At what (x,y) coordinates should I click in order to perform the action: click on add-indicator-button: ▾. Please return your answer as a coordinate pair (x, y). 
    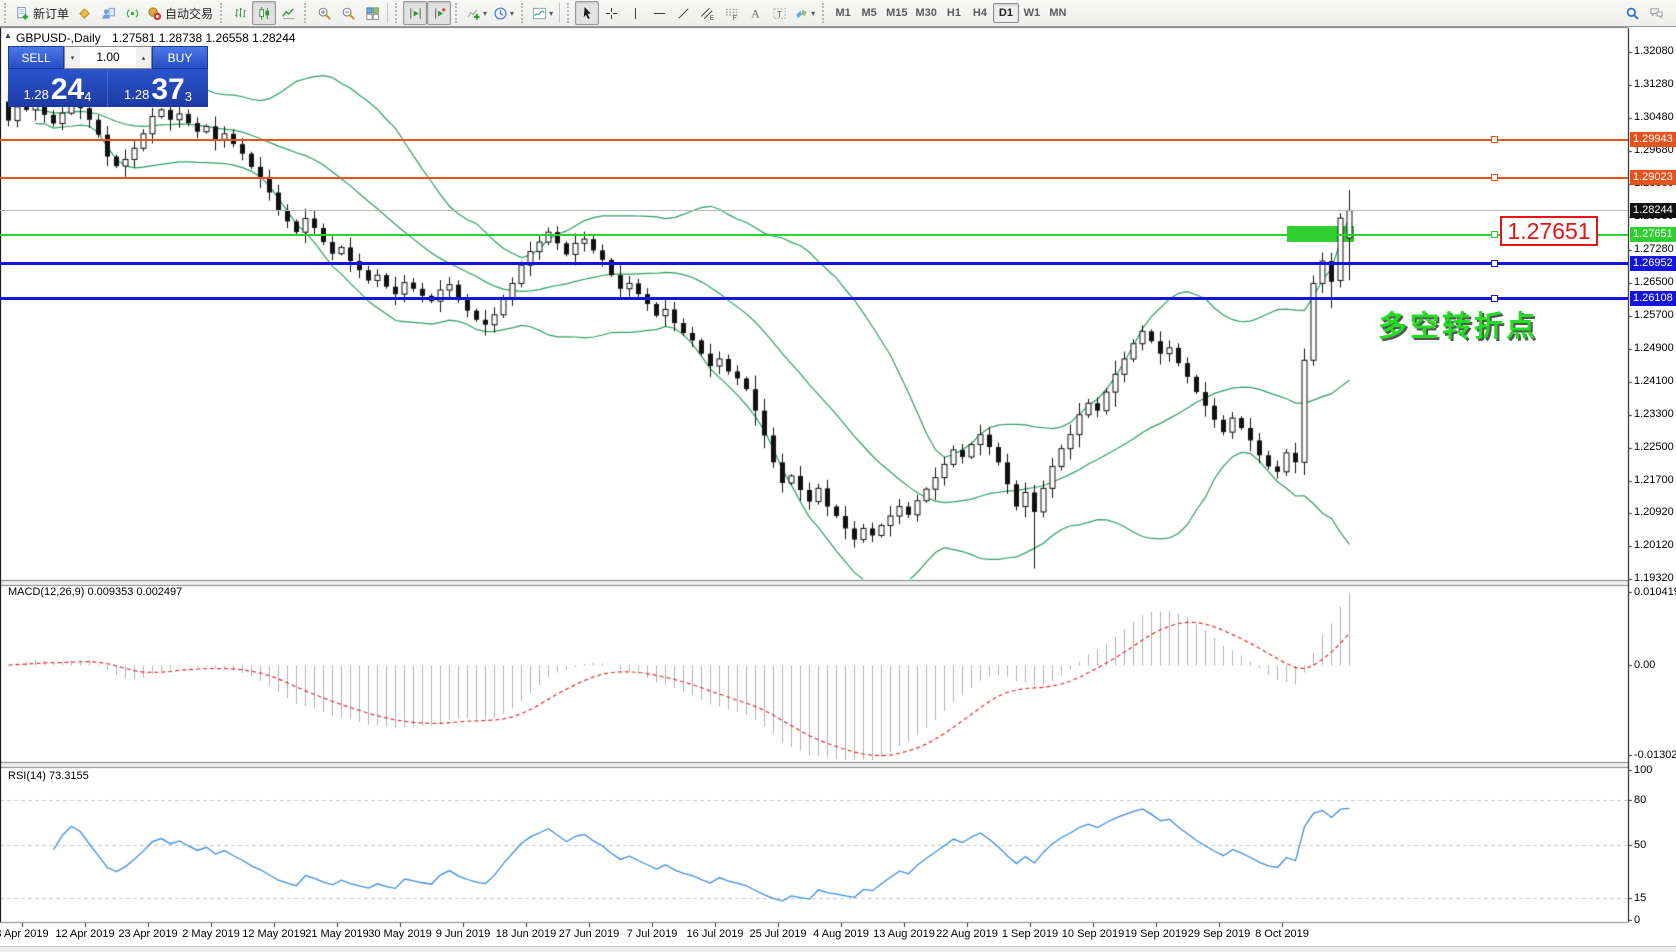
    Looking at the image, I should click on (476, 13).